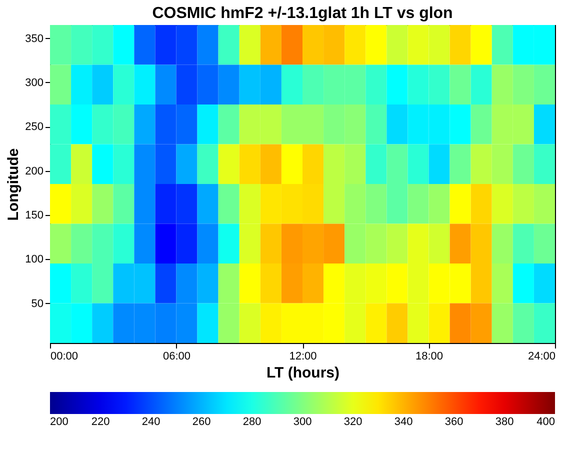  I want to click on y-tick-label: 50, so click(37, 304).